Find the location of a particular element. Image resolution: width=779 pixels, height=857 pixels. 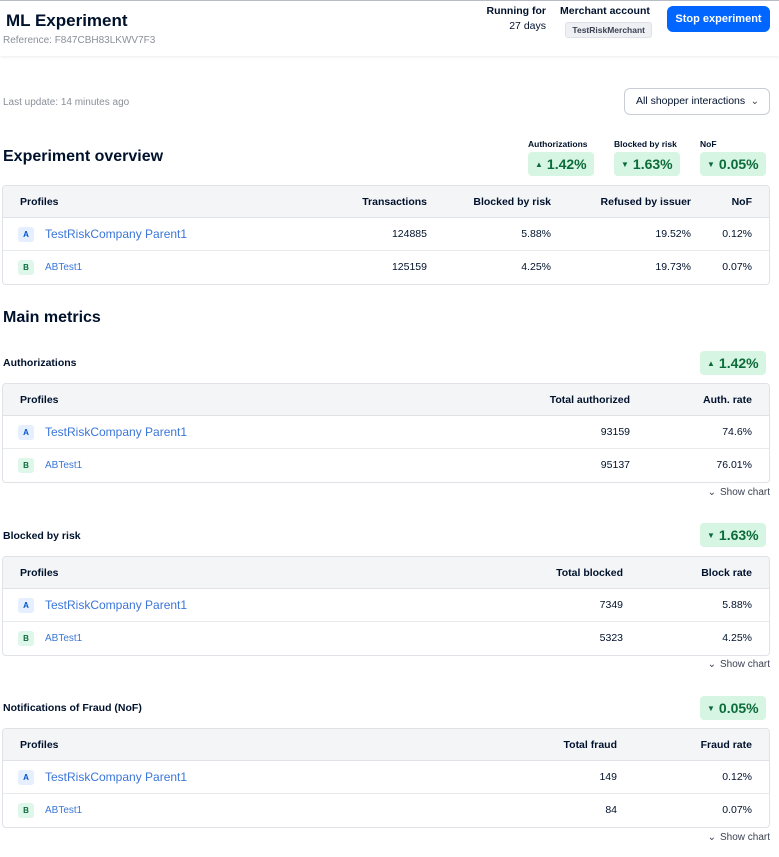

table-row: B ABTest1 95137 76.01% is located at coordinates (386, 465).